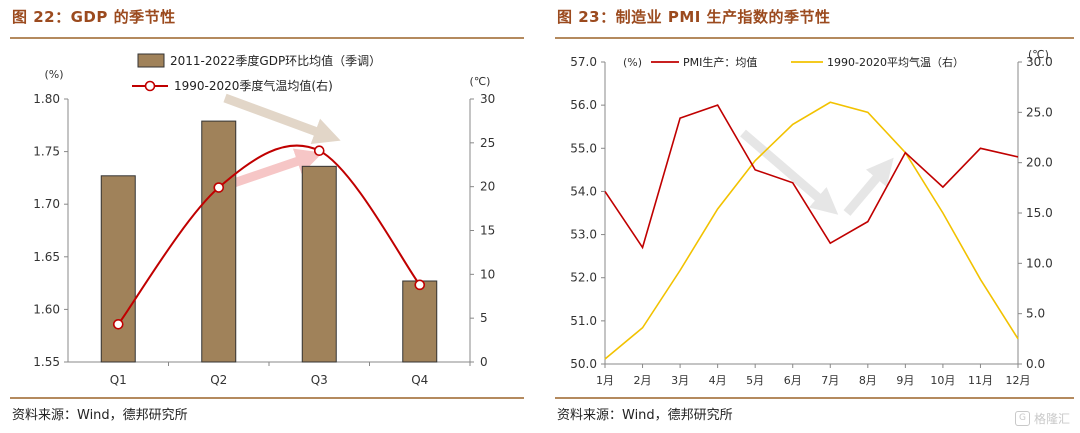 This screenshot has width=1080, height=433. What do you see at coordinates (419, 380) in the screenshot?
I see `x-tick-label: Q4` at bounding box center [419, 380].